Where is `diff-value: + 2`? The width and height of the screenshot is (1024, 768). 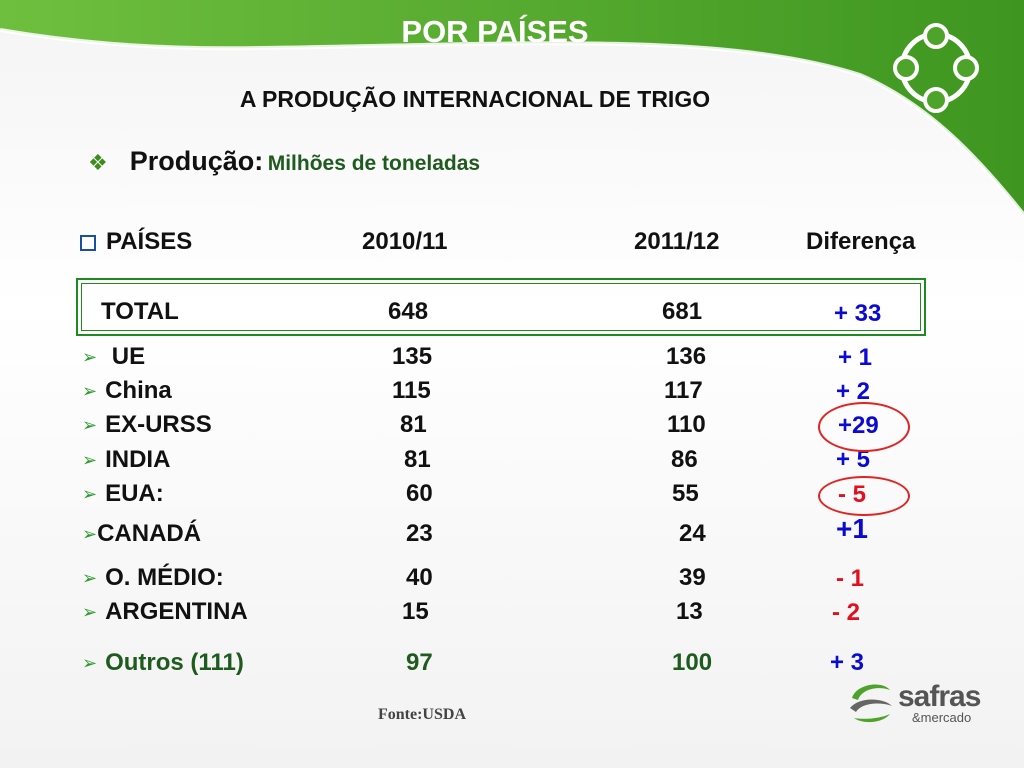 diff-value: + 2 is located at coordinates (853, 391).